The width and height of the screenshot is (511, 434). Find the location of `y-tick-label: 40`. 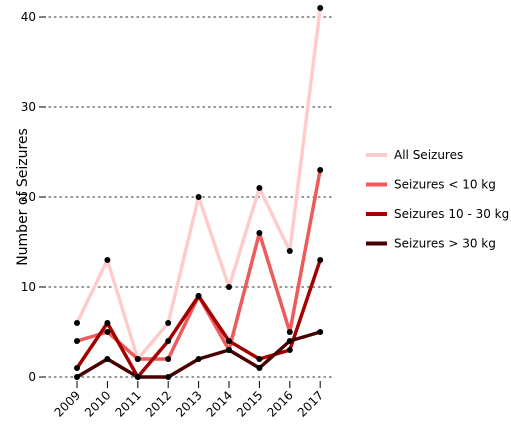

y-tick-label: 40 is located at coordinates (28, 17).